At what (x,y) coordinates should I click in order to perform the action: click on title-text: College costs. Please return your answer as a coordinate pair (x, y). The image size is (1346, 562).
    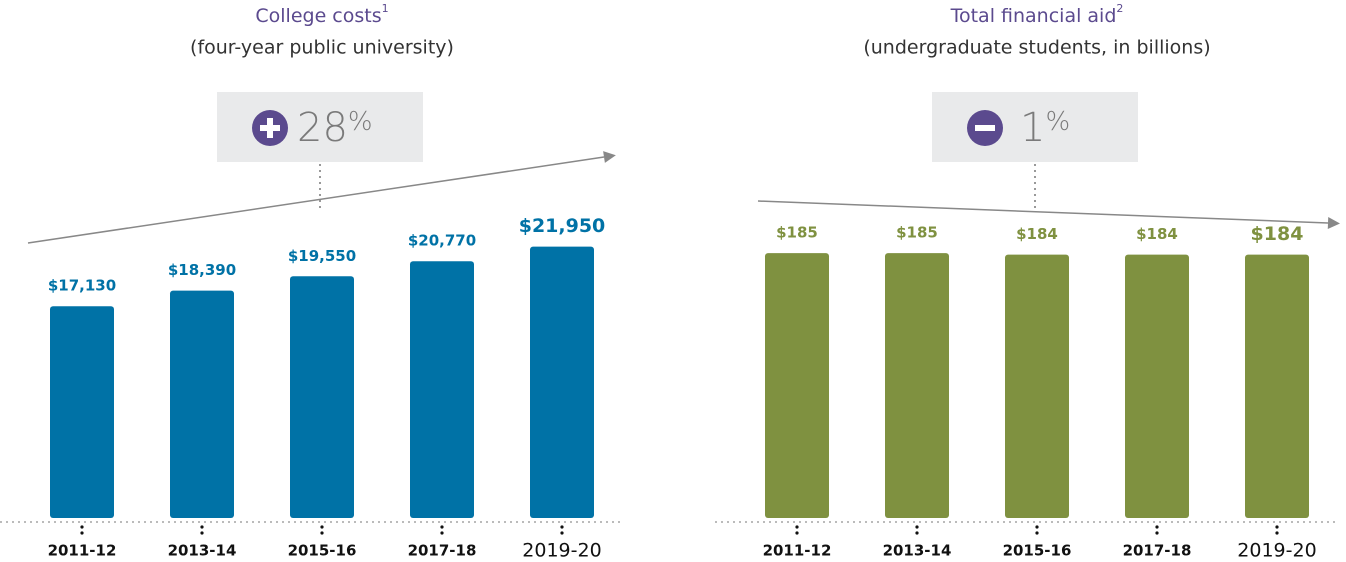
    Looking at the image, I should click on (318, 16).